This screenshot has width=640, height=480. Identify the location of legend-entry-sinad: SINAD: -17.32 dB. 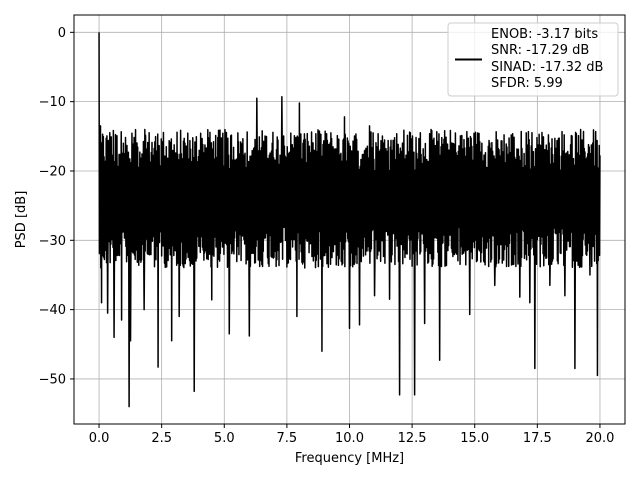
(547, 67).